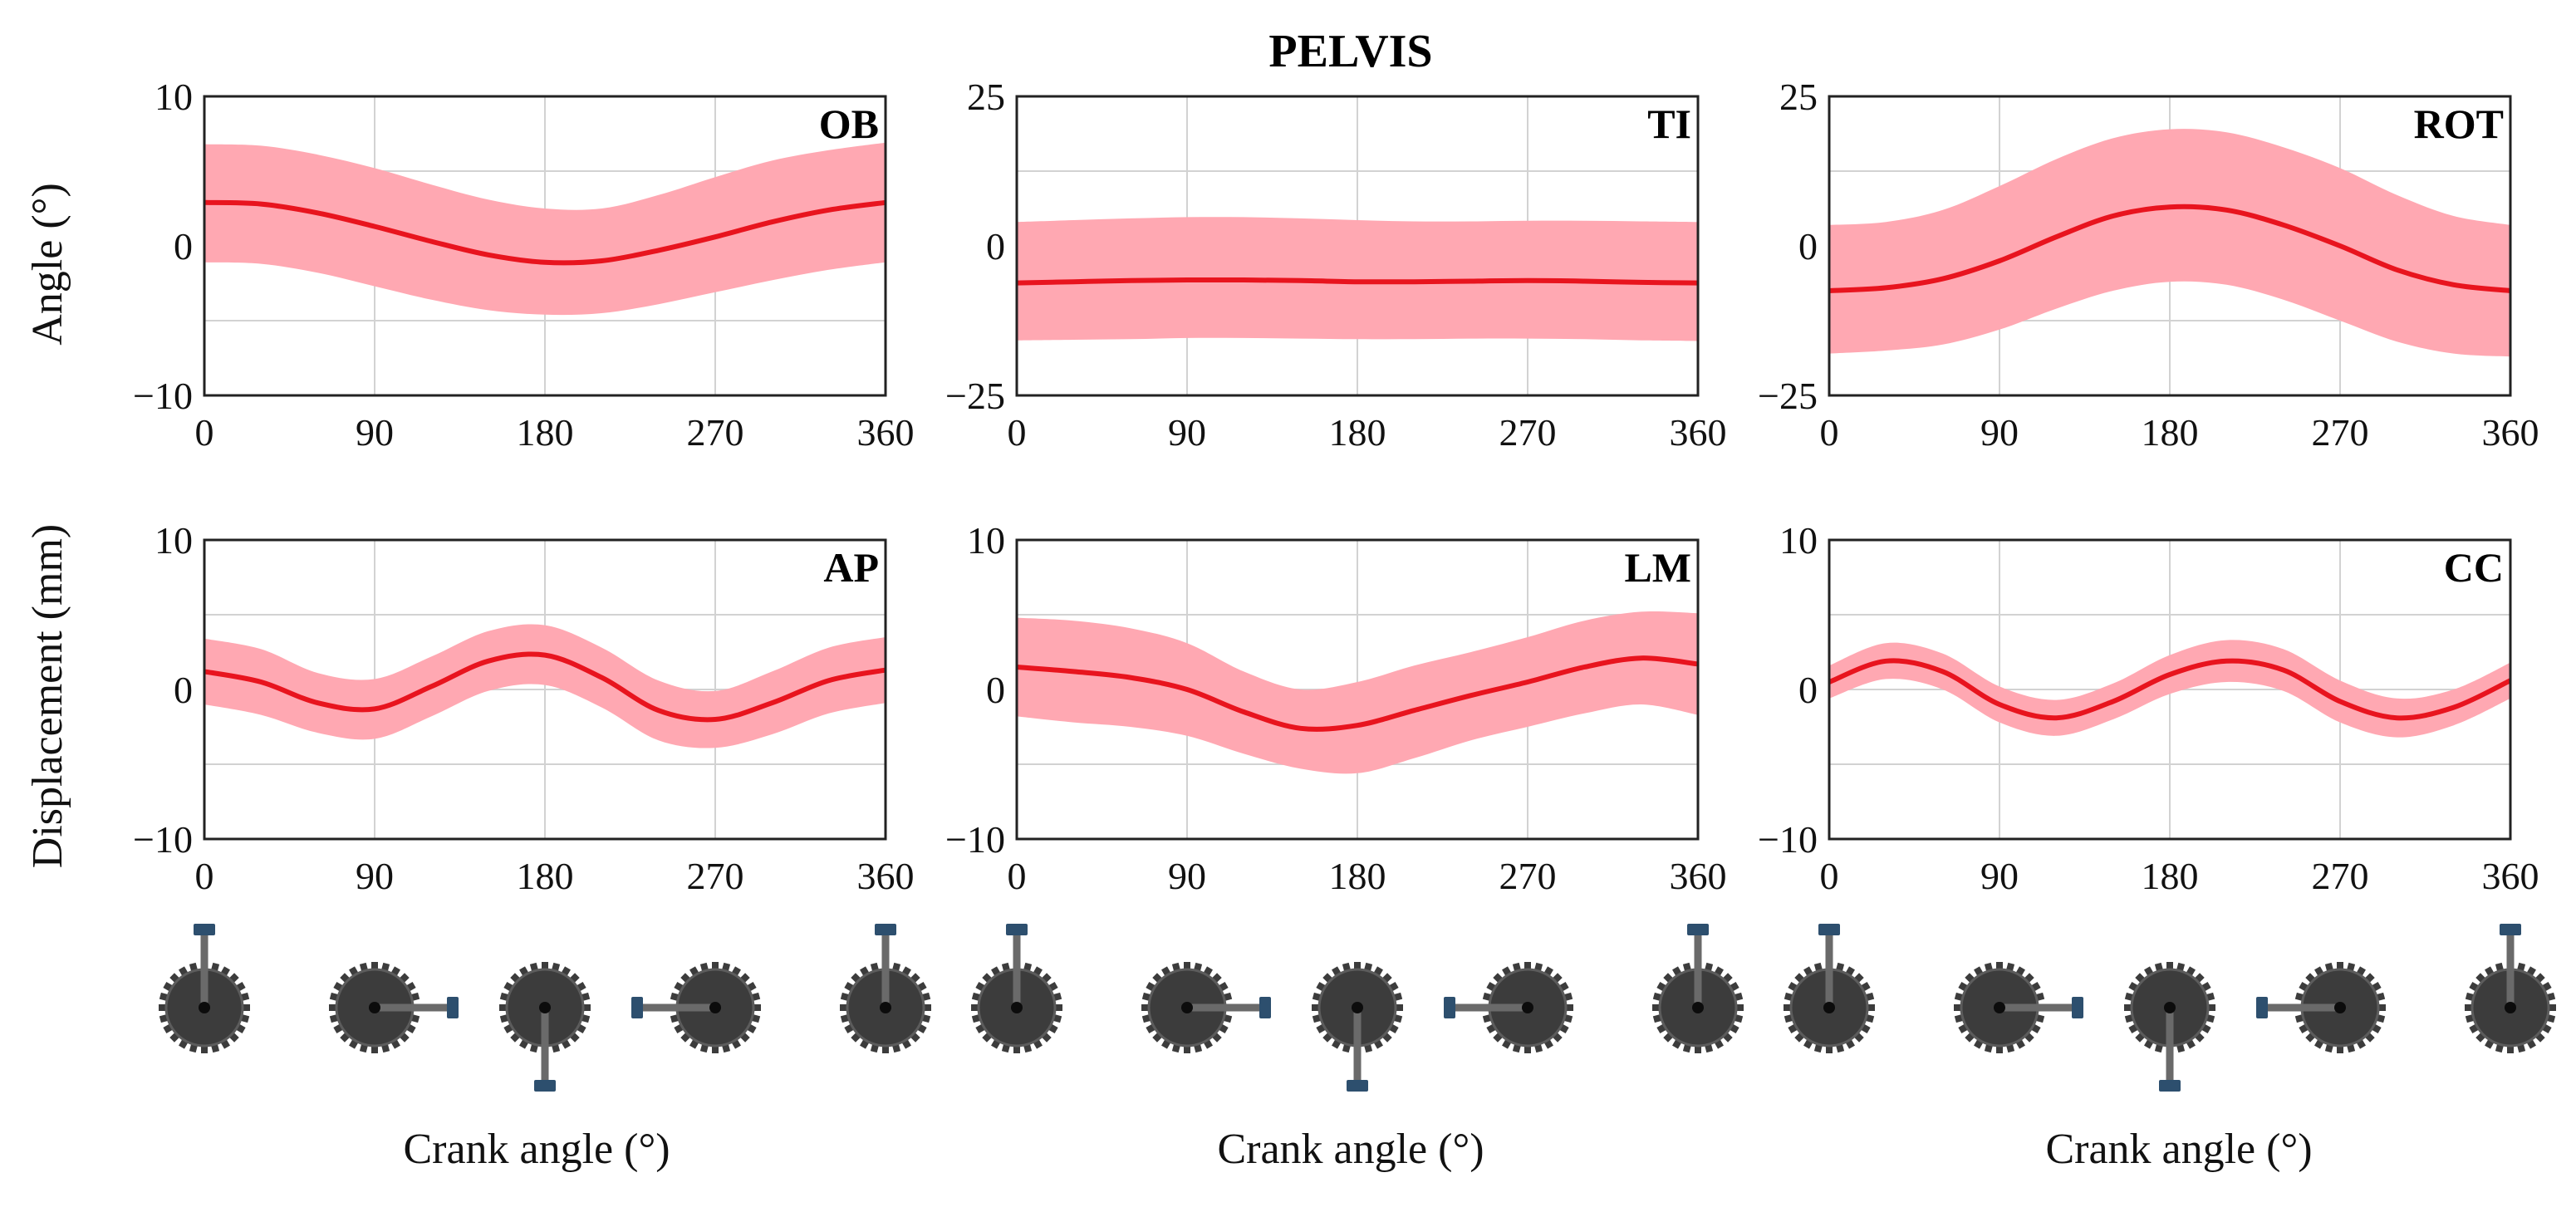  Describe the element at coordinates (849, 124) in the screenshot. I see `panel-label: OB` at that location.